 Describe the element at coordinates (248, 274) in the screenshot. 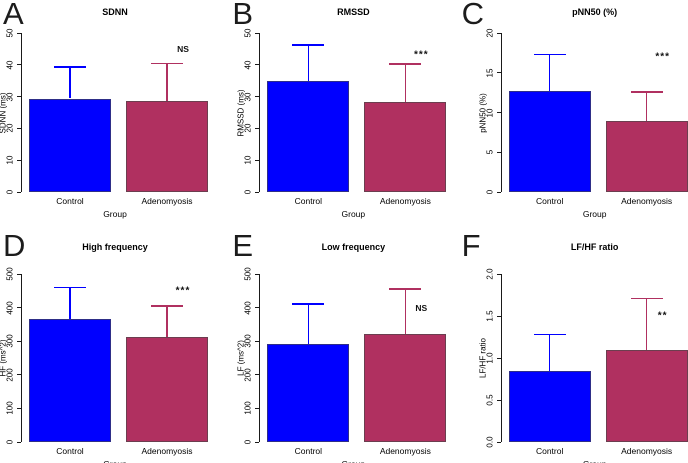

I see `y-tick-label: 500` at that location.